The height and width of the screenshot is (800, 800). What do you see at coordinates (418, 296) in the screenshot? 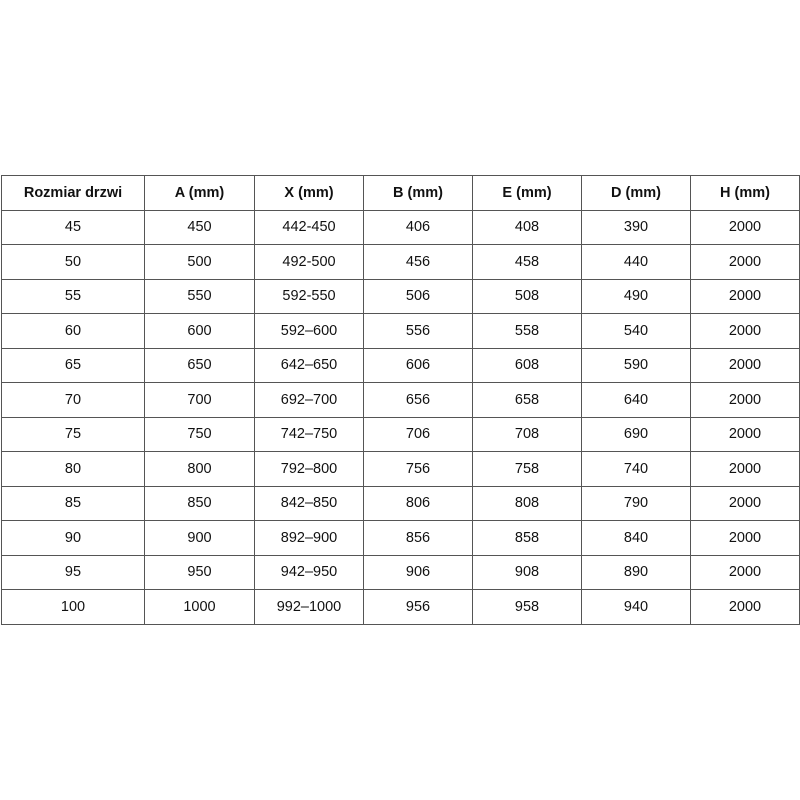
I see `table-cell: 506` at bounding box center [418, 296].